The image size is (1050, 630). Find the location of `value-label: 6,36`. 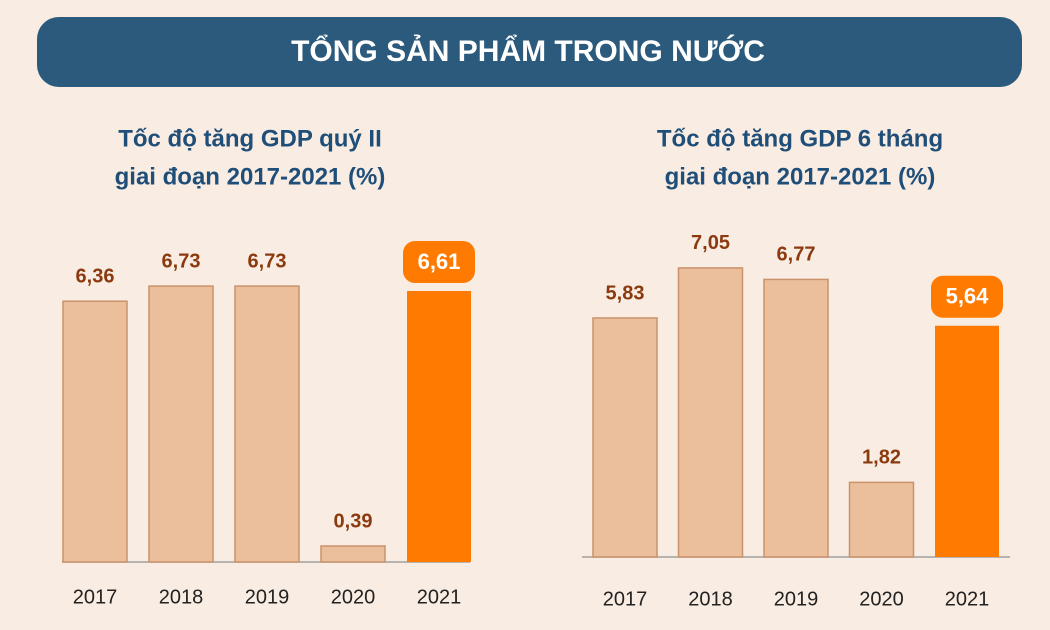

value-label: 6,36 is located at coordinates (95, 277).